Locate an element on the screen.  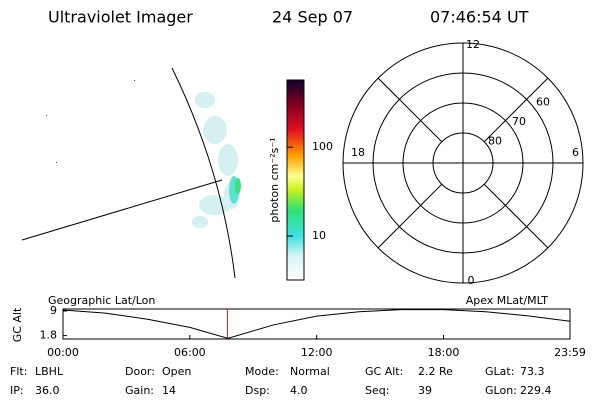
orbit-ylabel: GC Alt is located at coordinates (17, 324).